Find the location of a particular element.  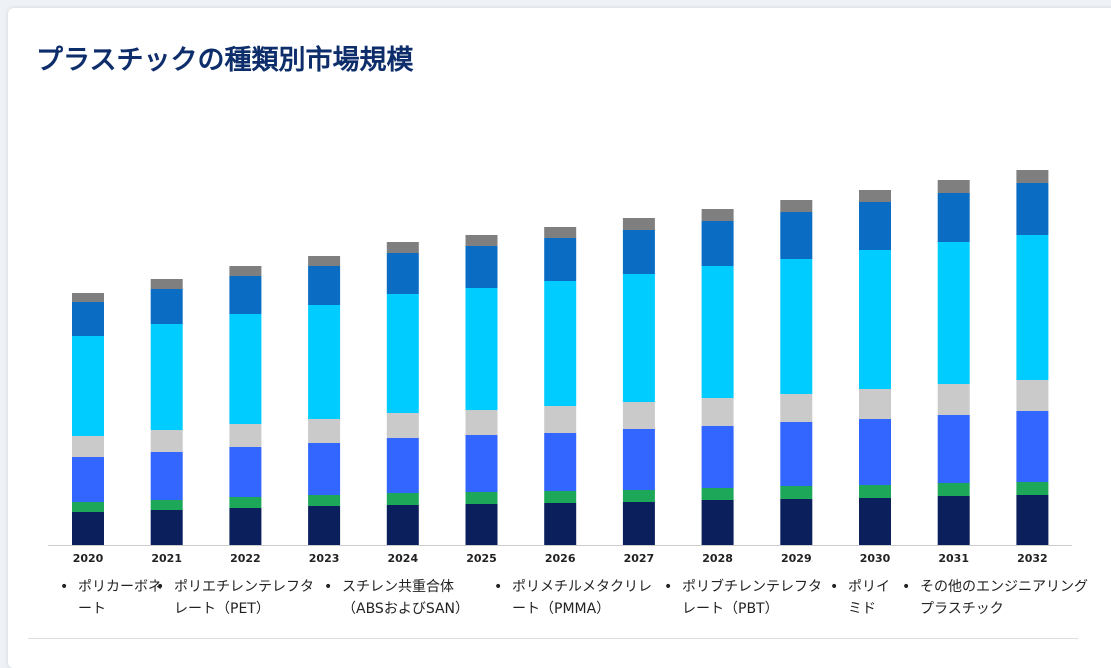

legend-item: ポリイミド is located at coordinates (862, 598).